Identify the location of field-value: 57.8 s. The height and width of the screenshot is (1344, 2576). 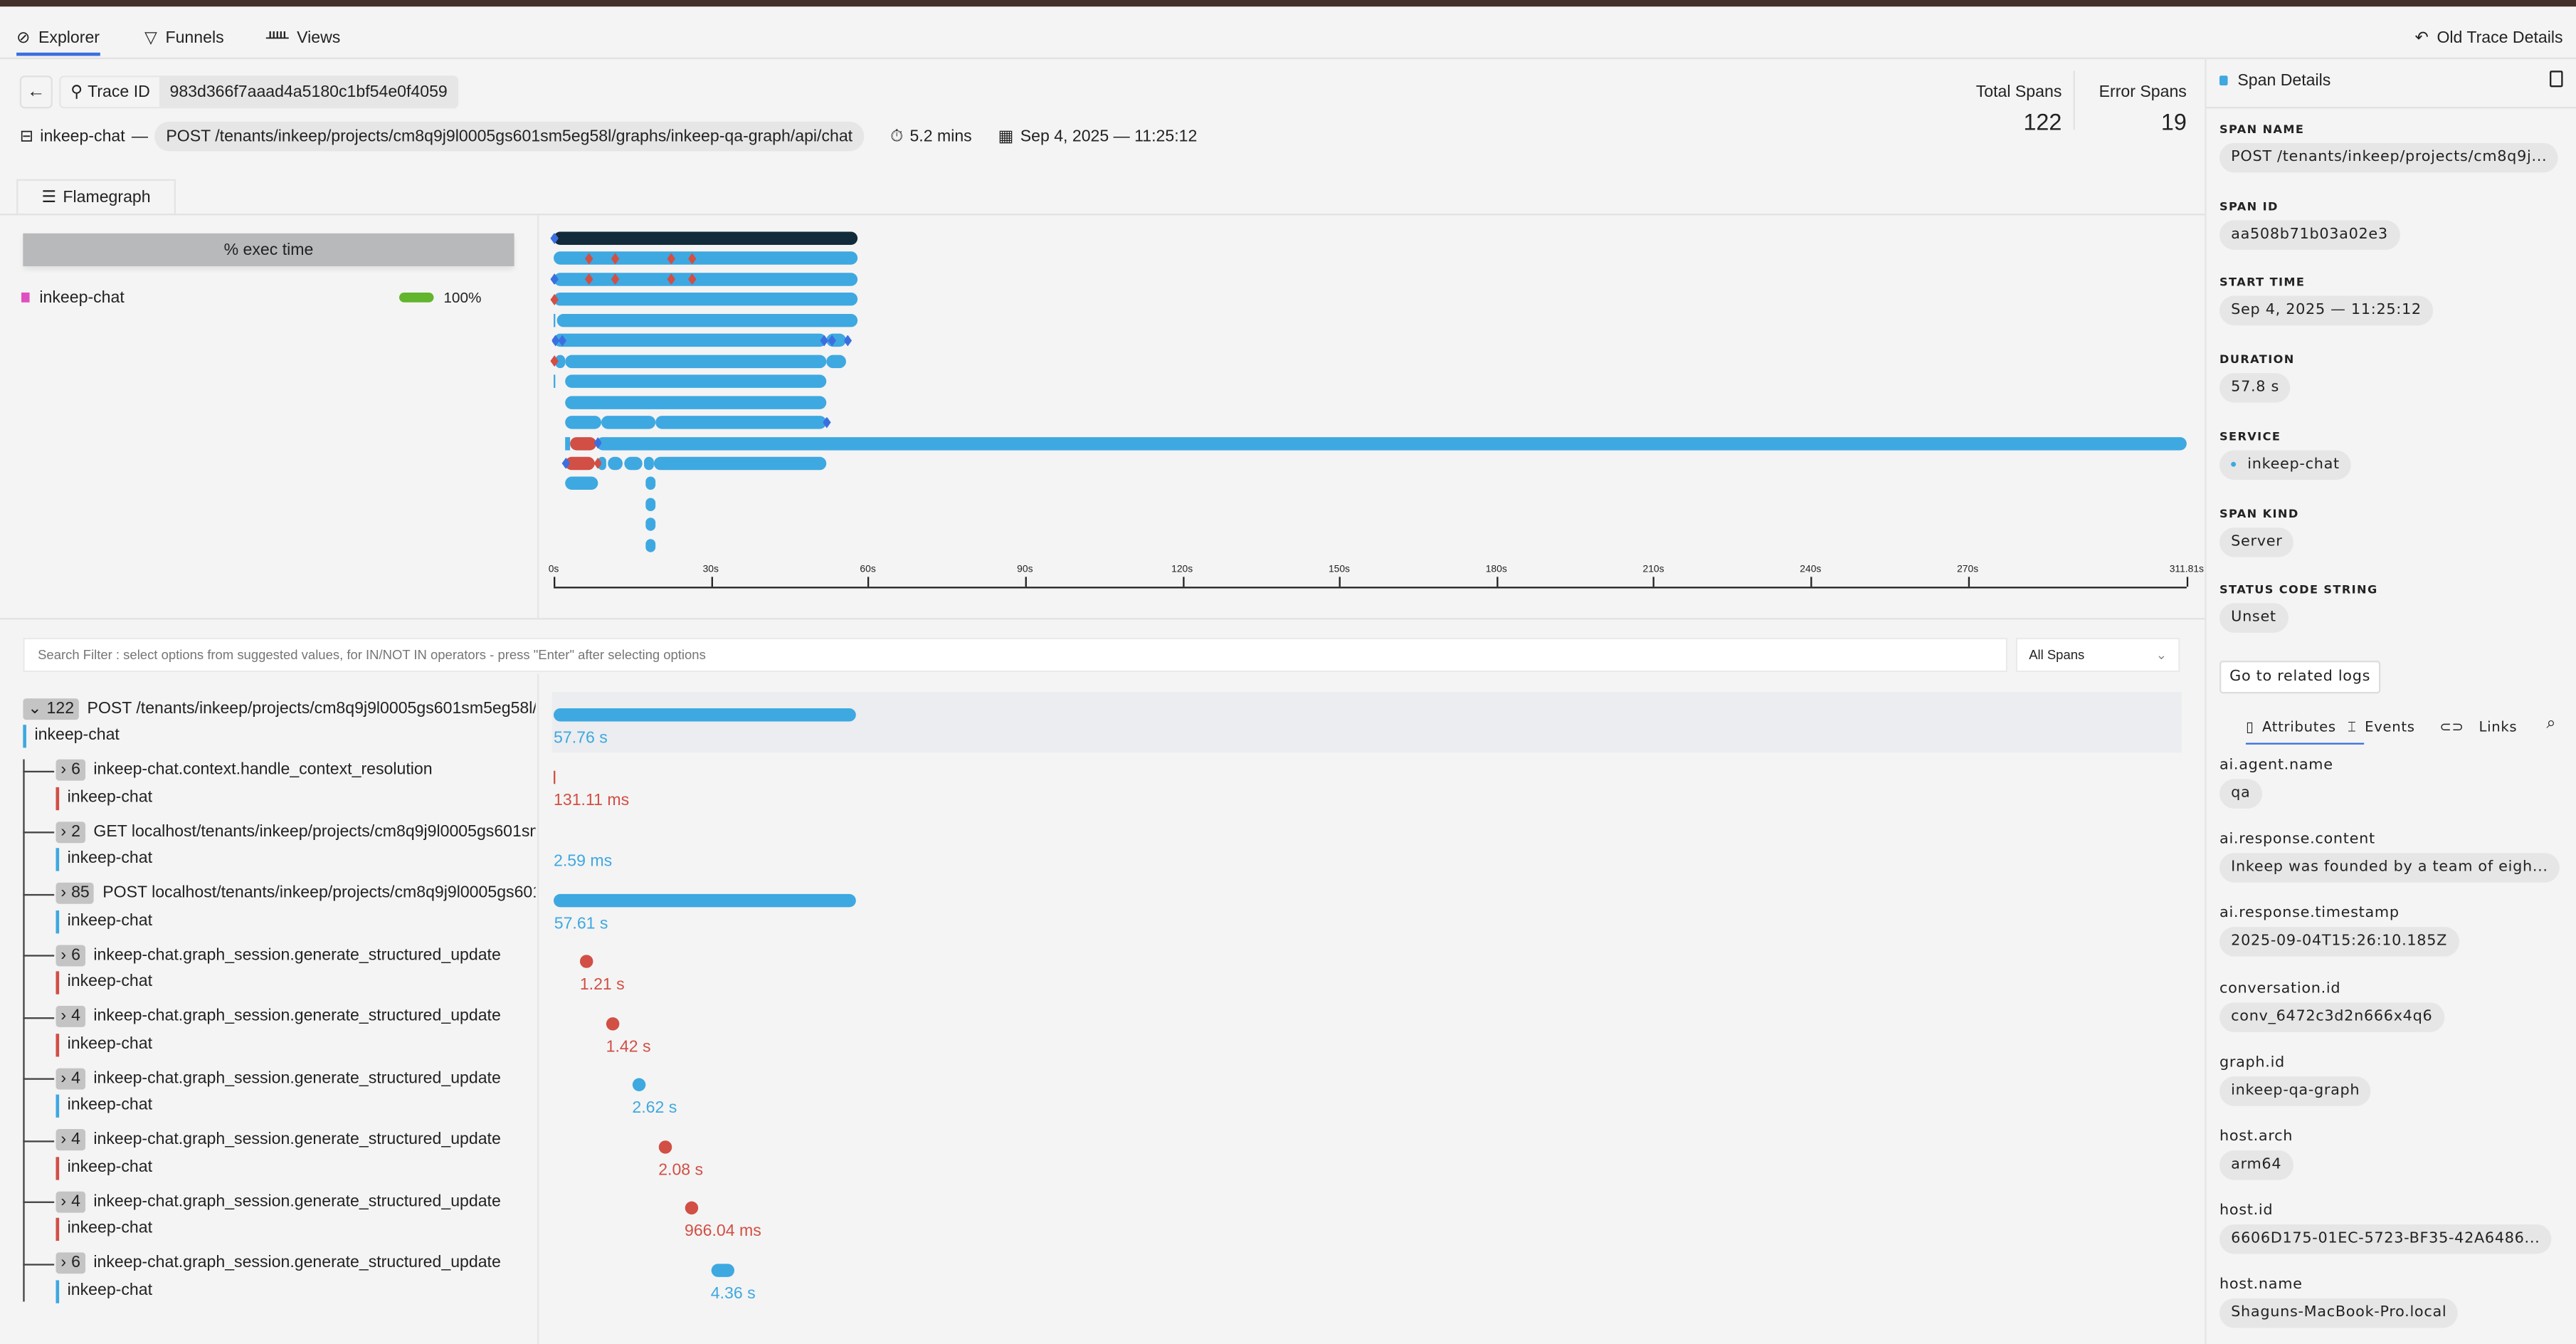
(2255, 388).